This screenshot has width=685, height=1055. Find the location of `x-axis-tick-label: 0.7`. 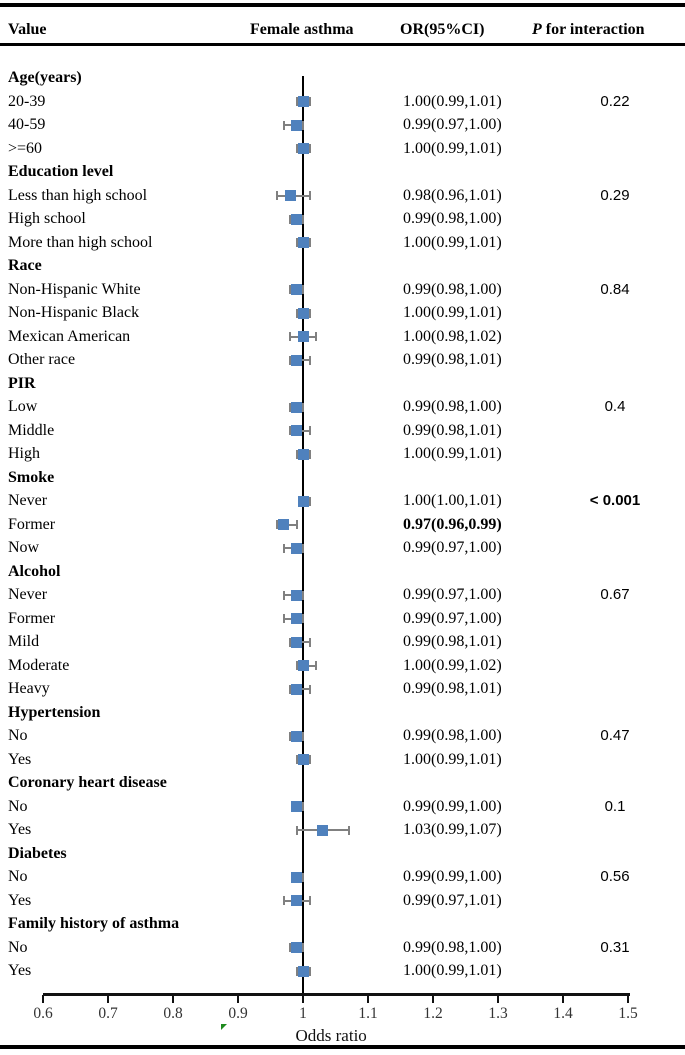

x-axis-tick-label: 0.7 is located at coordinates (108, 1013).